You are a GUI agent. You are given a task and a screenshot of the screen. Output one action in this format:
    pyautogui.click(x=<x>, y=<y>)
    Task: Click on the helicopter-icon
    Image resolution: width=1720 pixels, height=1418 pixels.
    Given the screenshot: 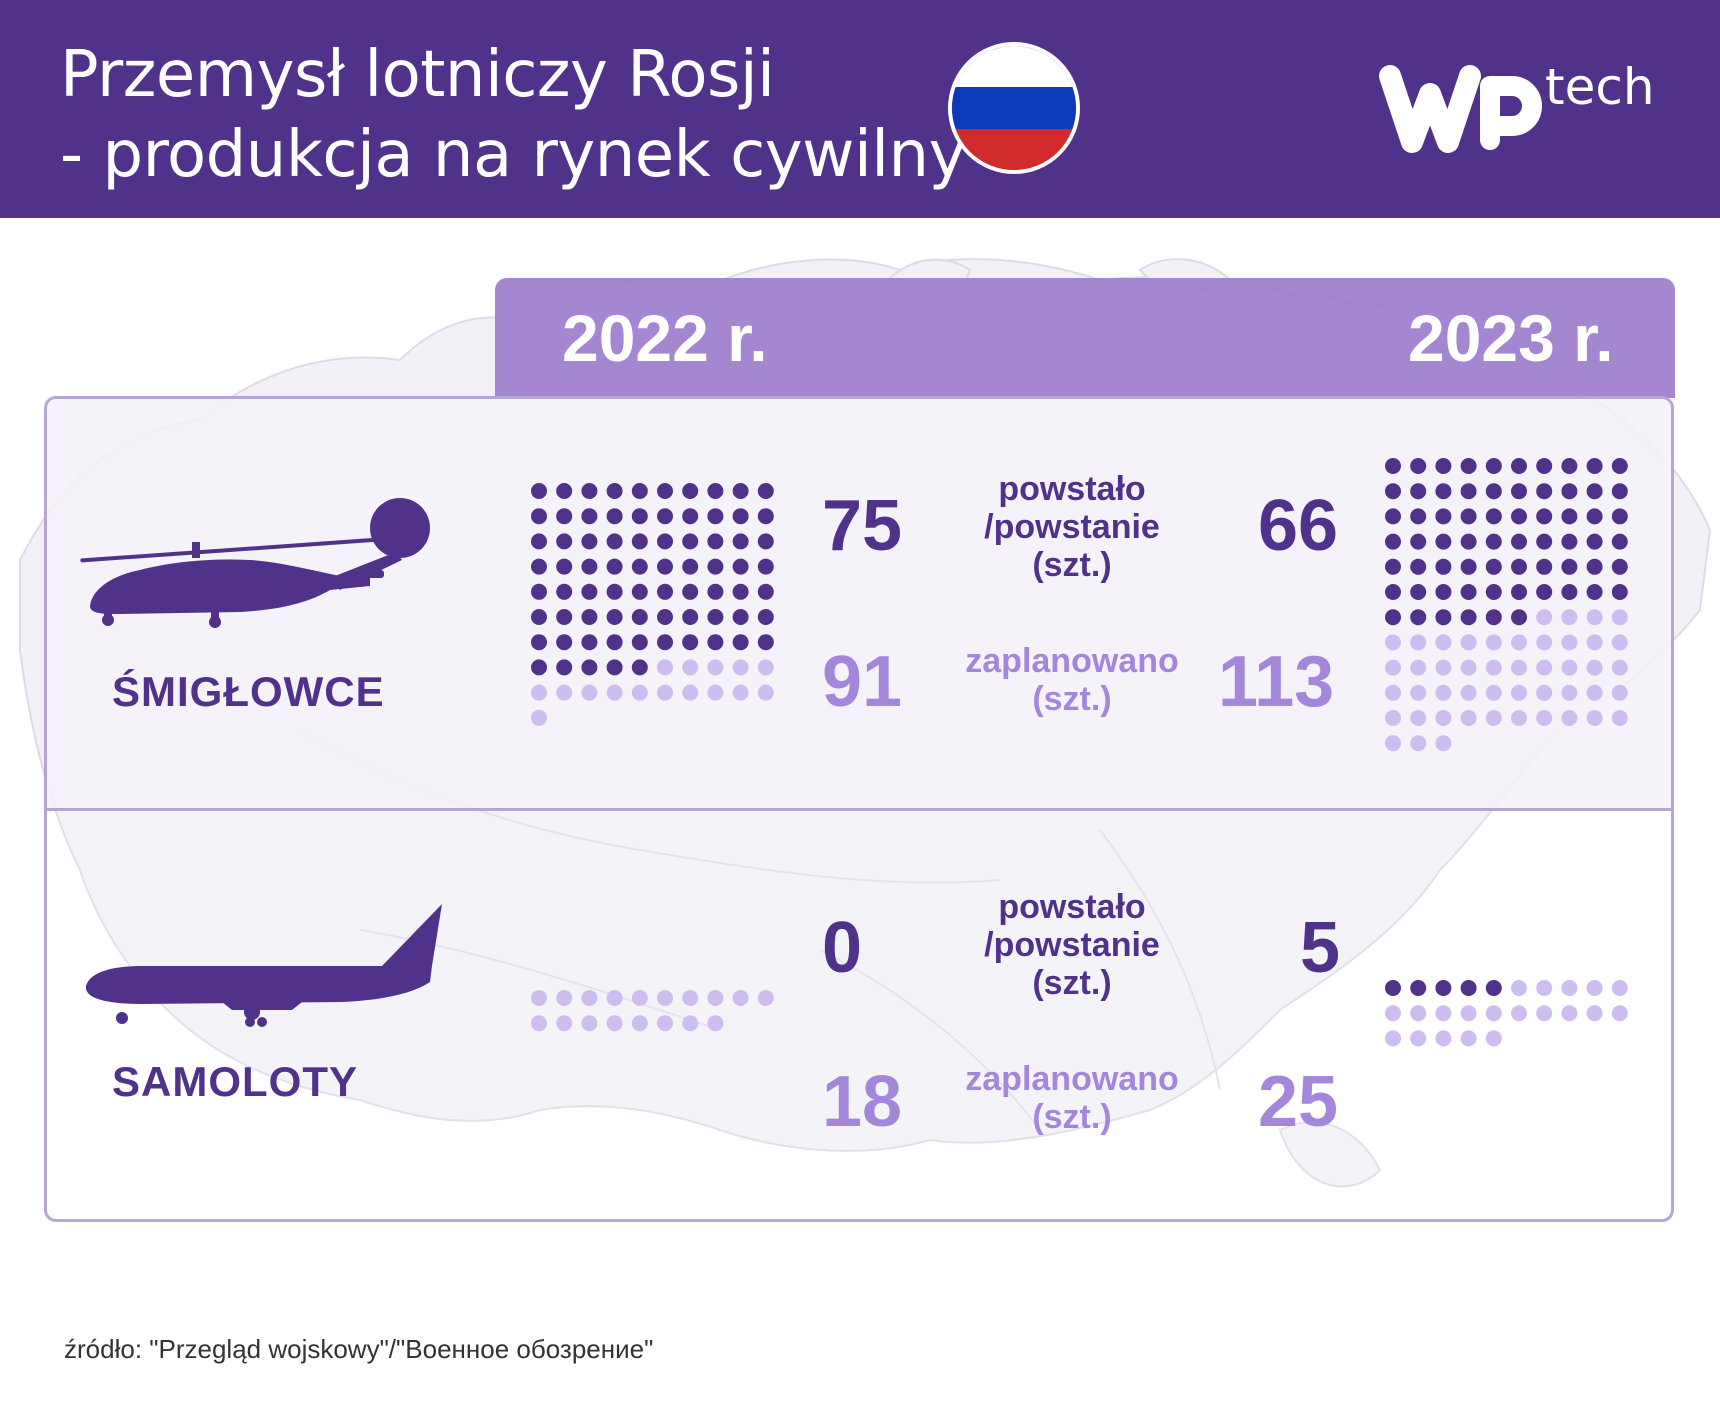 What is the action you would take?
    pyautogui.click(x=255, y=563)
    